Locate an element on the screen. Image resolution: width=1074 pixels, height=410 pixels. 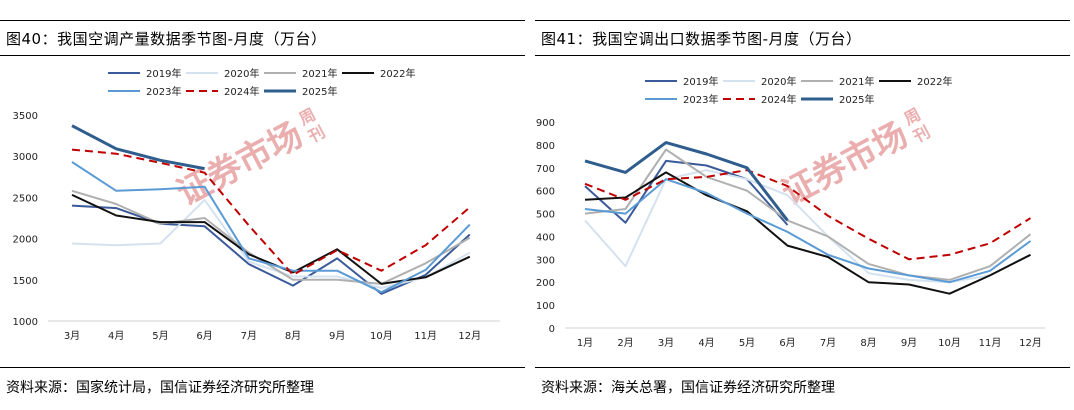
x-axis: 1月 2月 3月 4月 5月 6月 7月 8月 9月 10月 11月 12月 is located at coordinates (805, 338).